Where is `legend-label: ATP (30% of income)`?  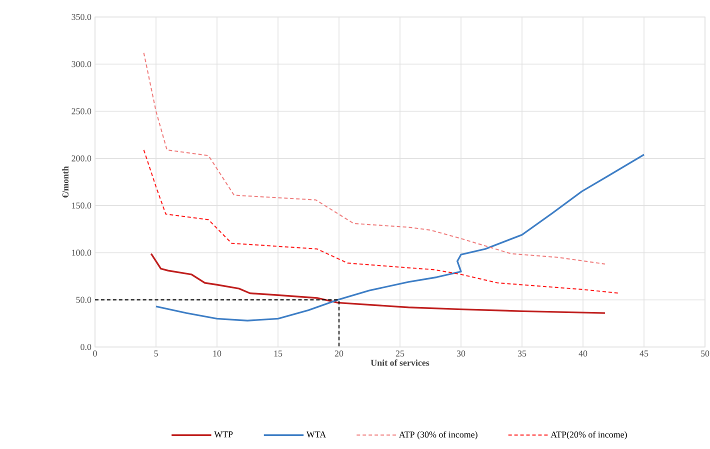 legend-label: ATP (30% of income) is located at coordinates (438, 435).